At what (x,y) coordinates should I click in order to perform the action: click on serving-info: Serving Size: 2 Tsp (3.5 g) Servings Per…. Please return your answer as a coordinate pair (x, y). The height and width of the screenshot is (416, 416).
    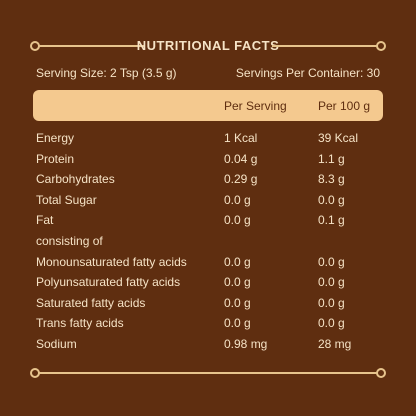
    Looking at the image, I should click on (208, 73).